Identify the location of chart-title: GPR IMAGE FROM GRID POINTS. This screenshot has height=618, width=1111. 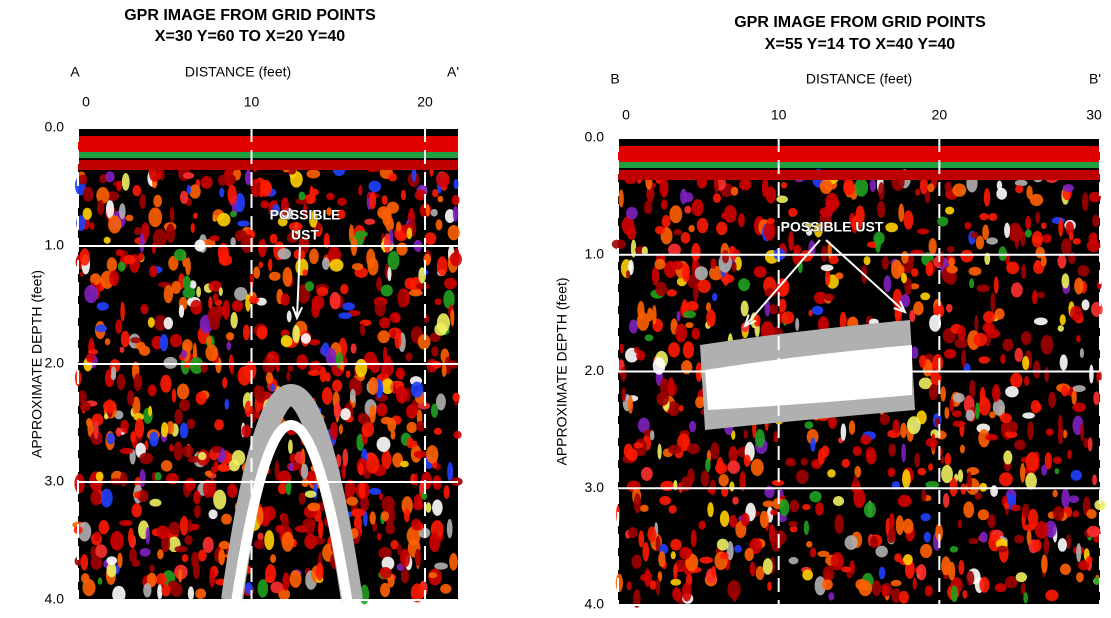
(250, 15).